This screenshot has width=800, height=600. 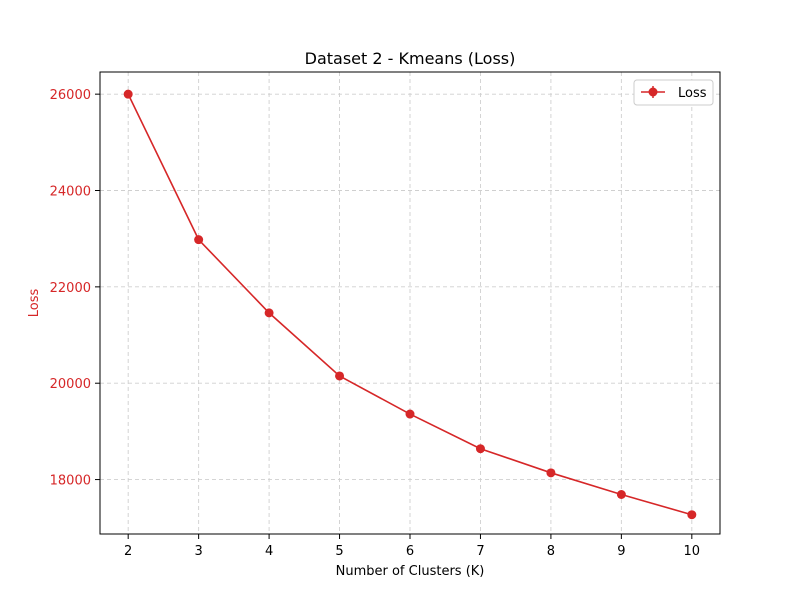 I want to click on x-axis: 2 3 4 5 6 7 8 9 10, so click(x=412, y=546).